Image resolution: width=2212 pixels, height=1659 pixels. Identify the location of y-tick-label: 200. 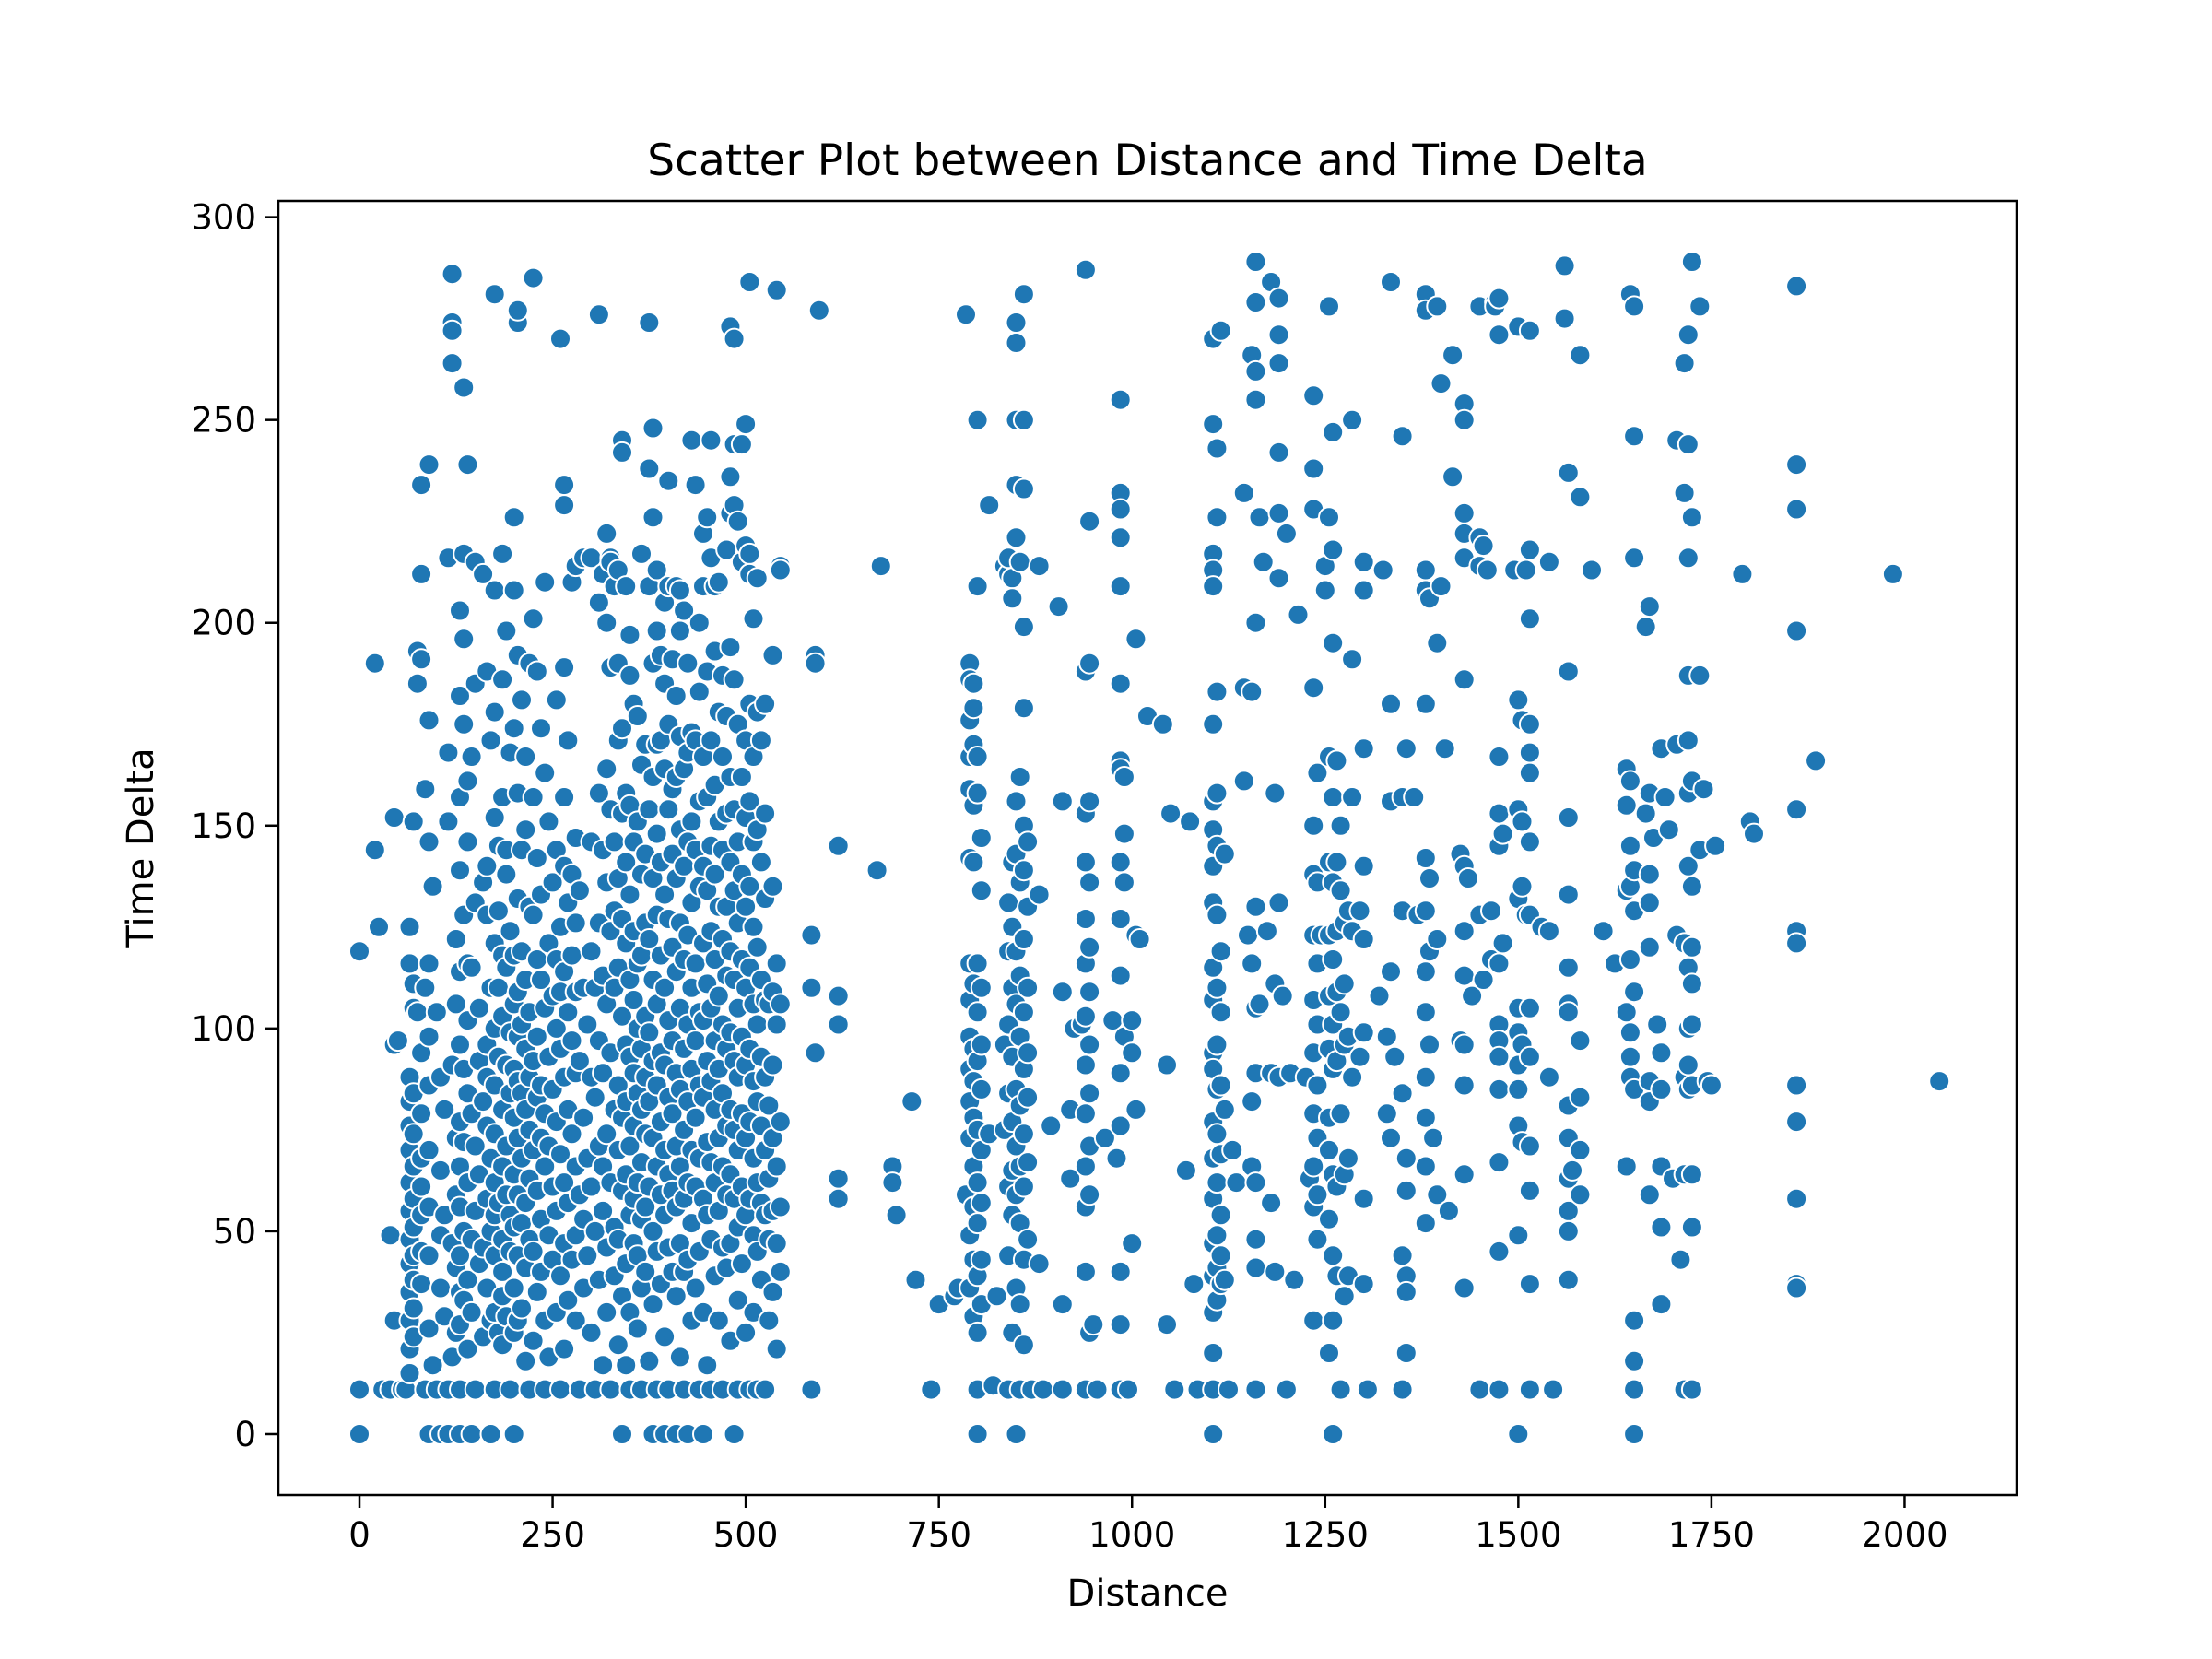
(223, 623).